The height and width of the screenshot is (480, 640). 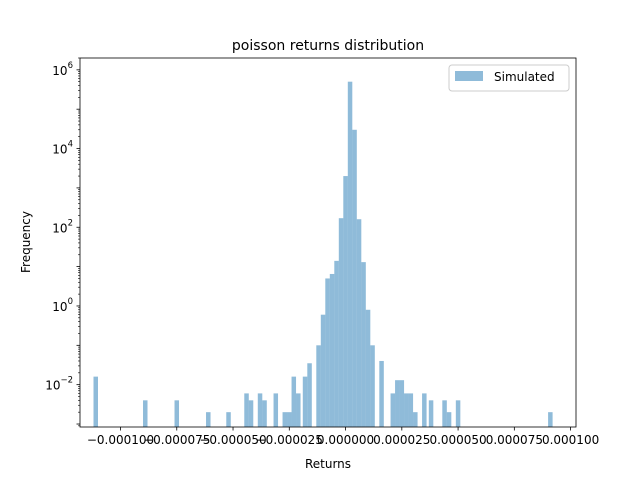 What do you see at coordinates (514, 440) in the screenshot?
I see `x-tick-label: 0.000075` at bounding box center [514, 440].